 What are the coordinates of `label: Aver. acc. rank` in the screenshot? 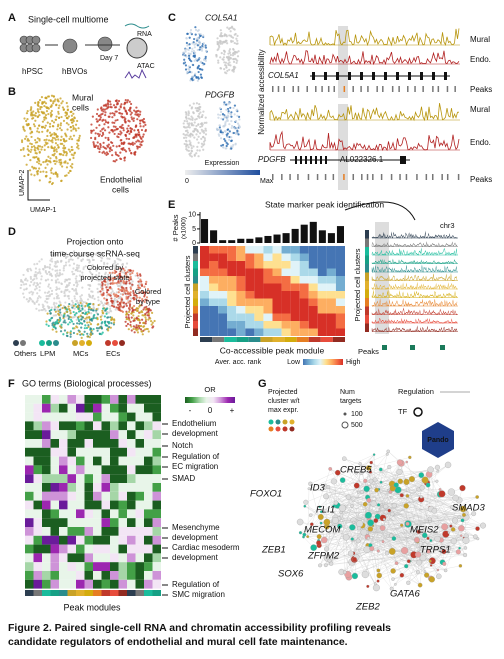 It's located at (238, 362).